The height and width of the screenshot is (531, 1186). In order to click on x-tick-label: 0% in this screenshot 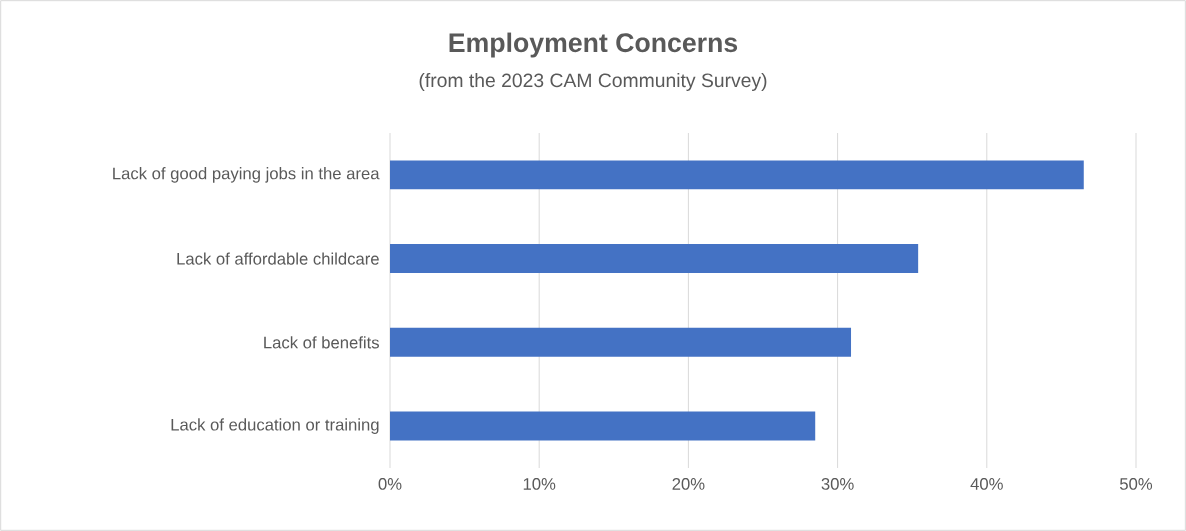, I will do `click(390, 484)`.